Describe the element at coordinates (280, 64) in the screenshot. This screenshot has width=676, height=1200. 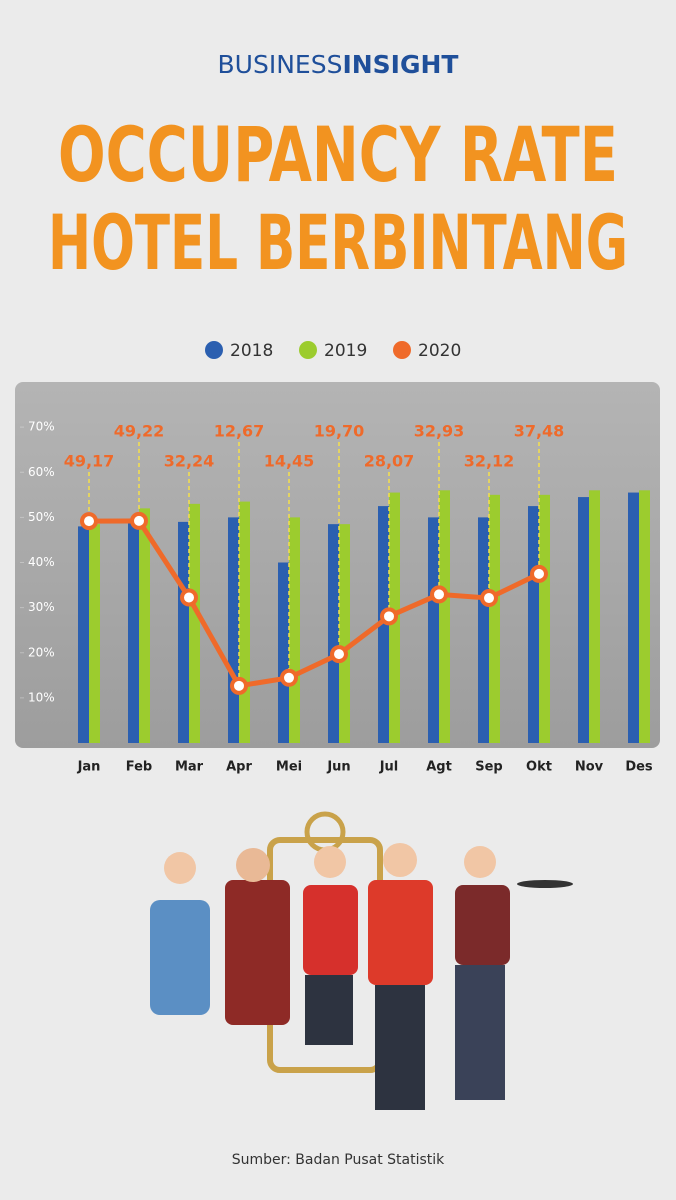
I see `brand-part: BUSINESS` at that location.